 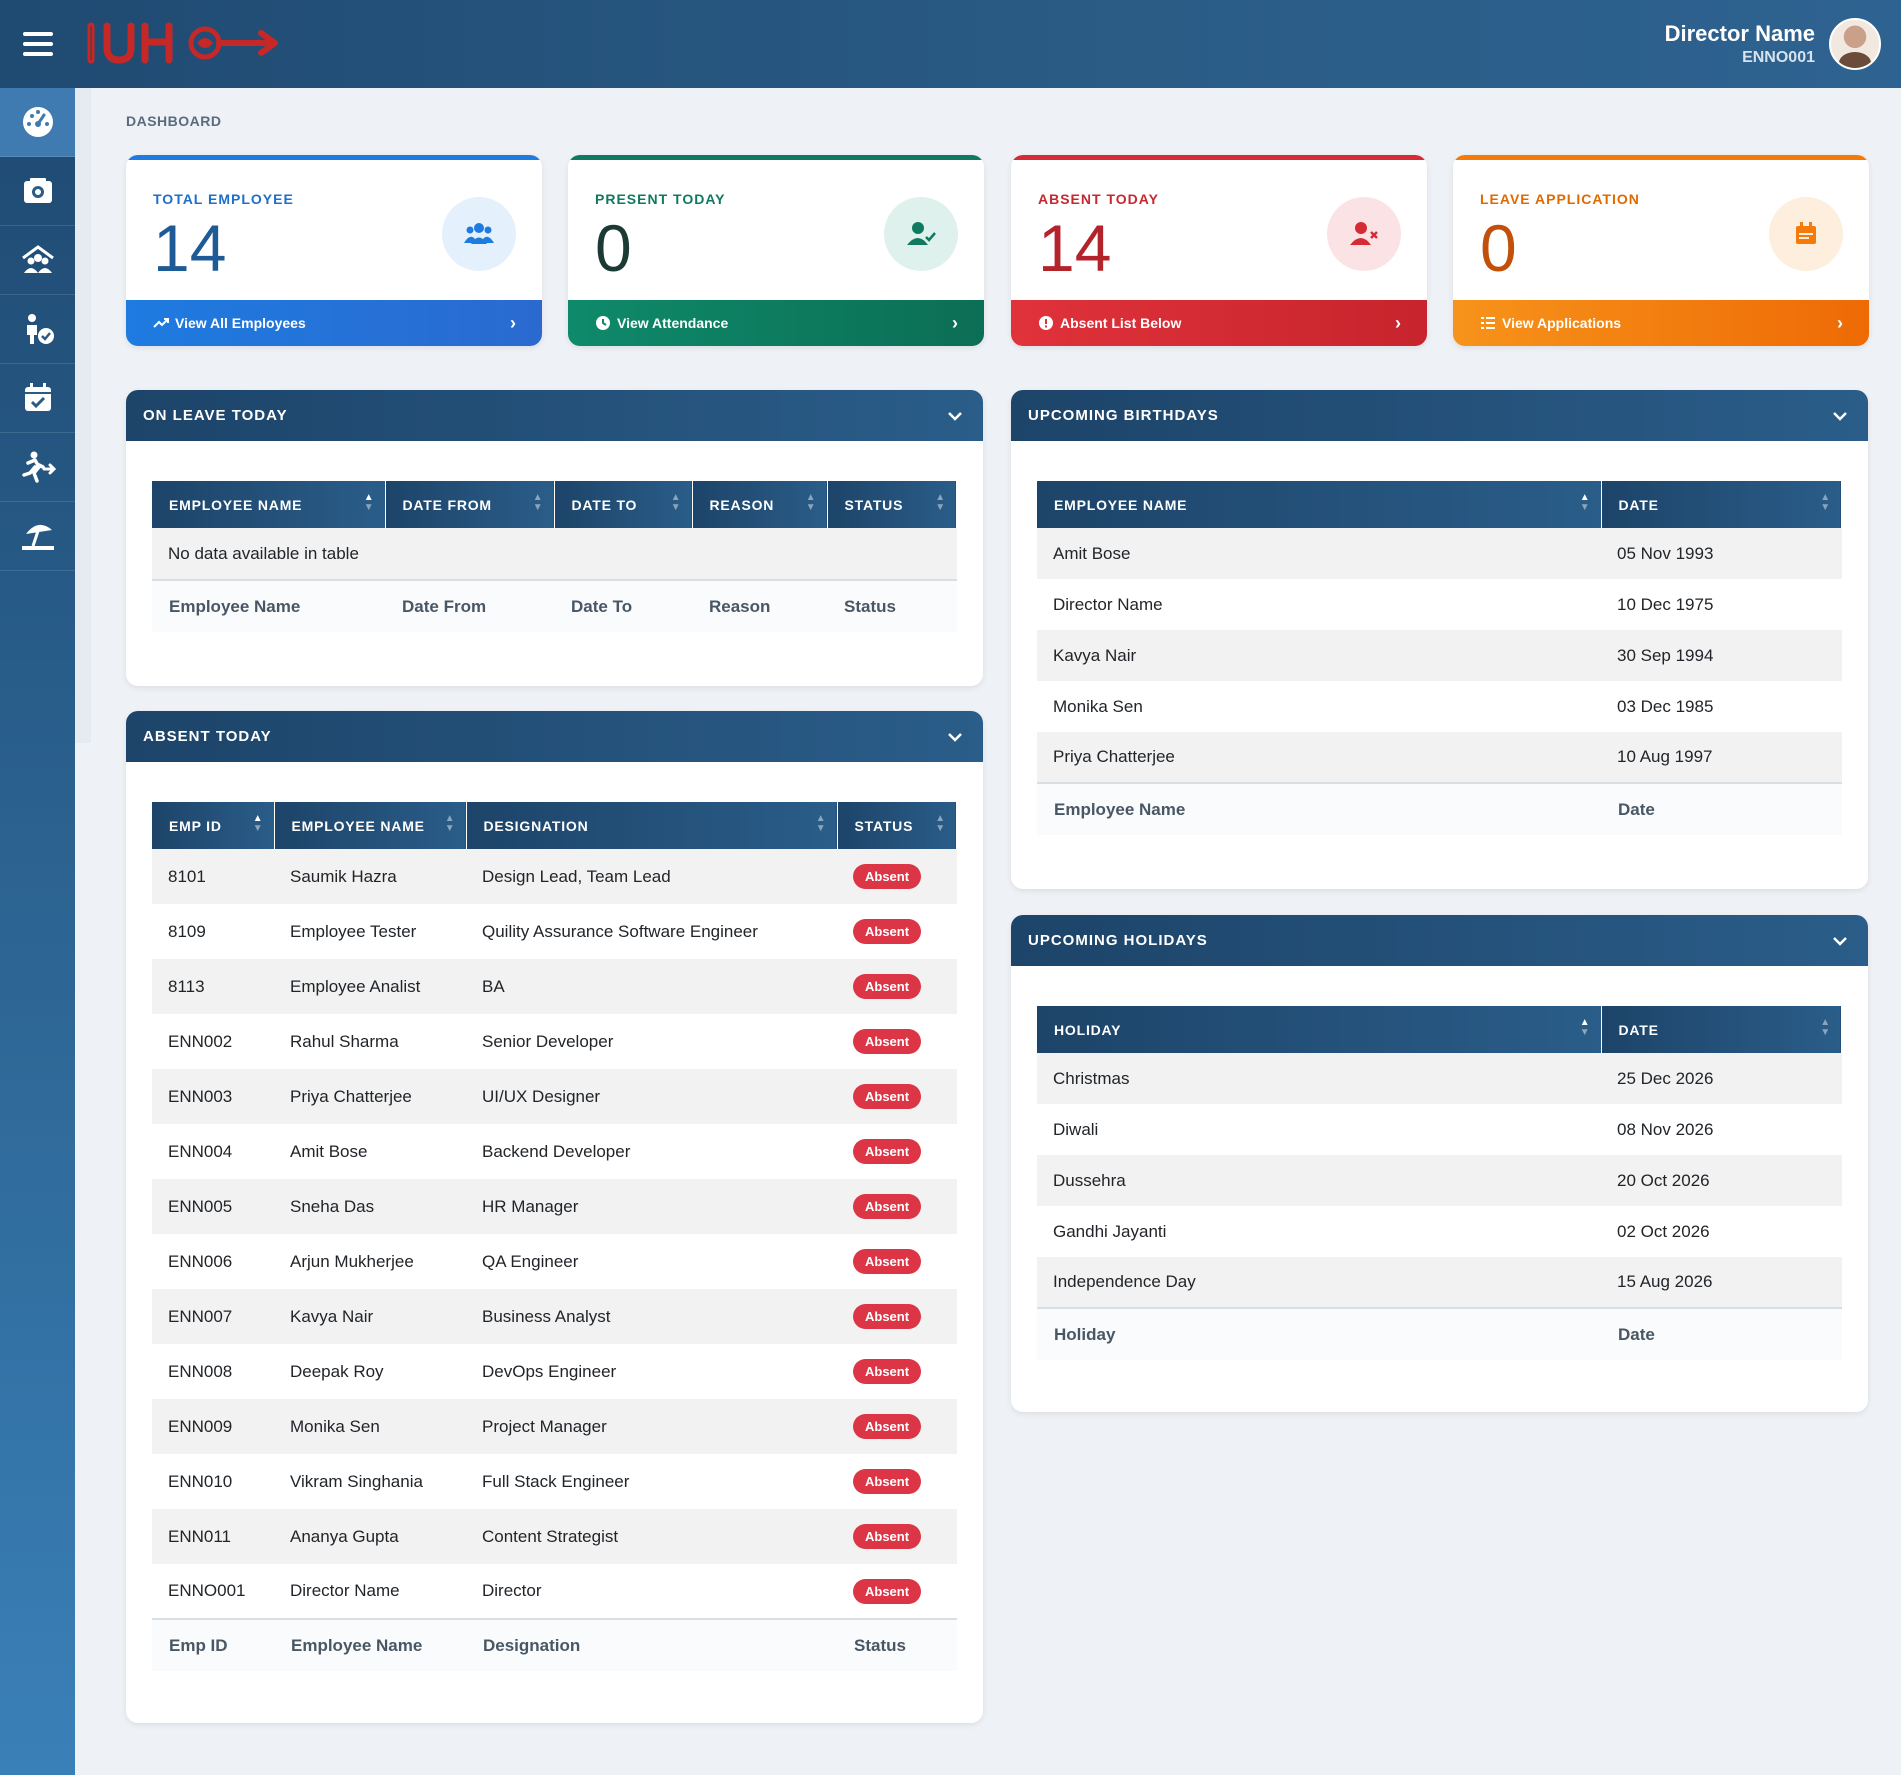 I want to click on table-cell: Ananya Gupta, so click(x=370, y=1536).